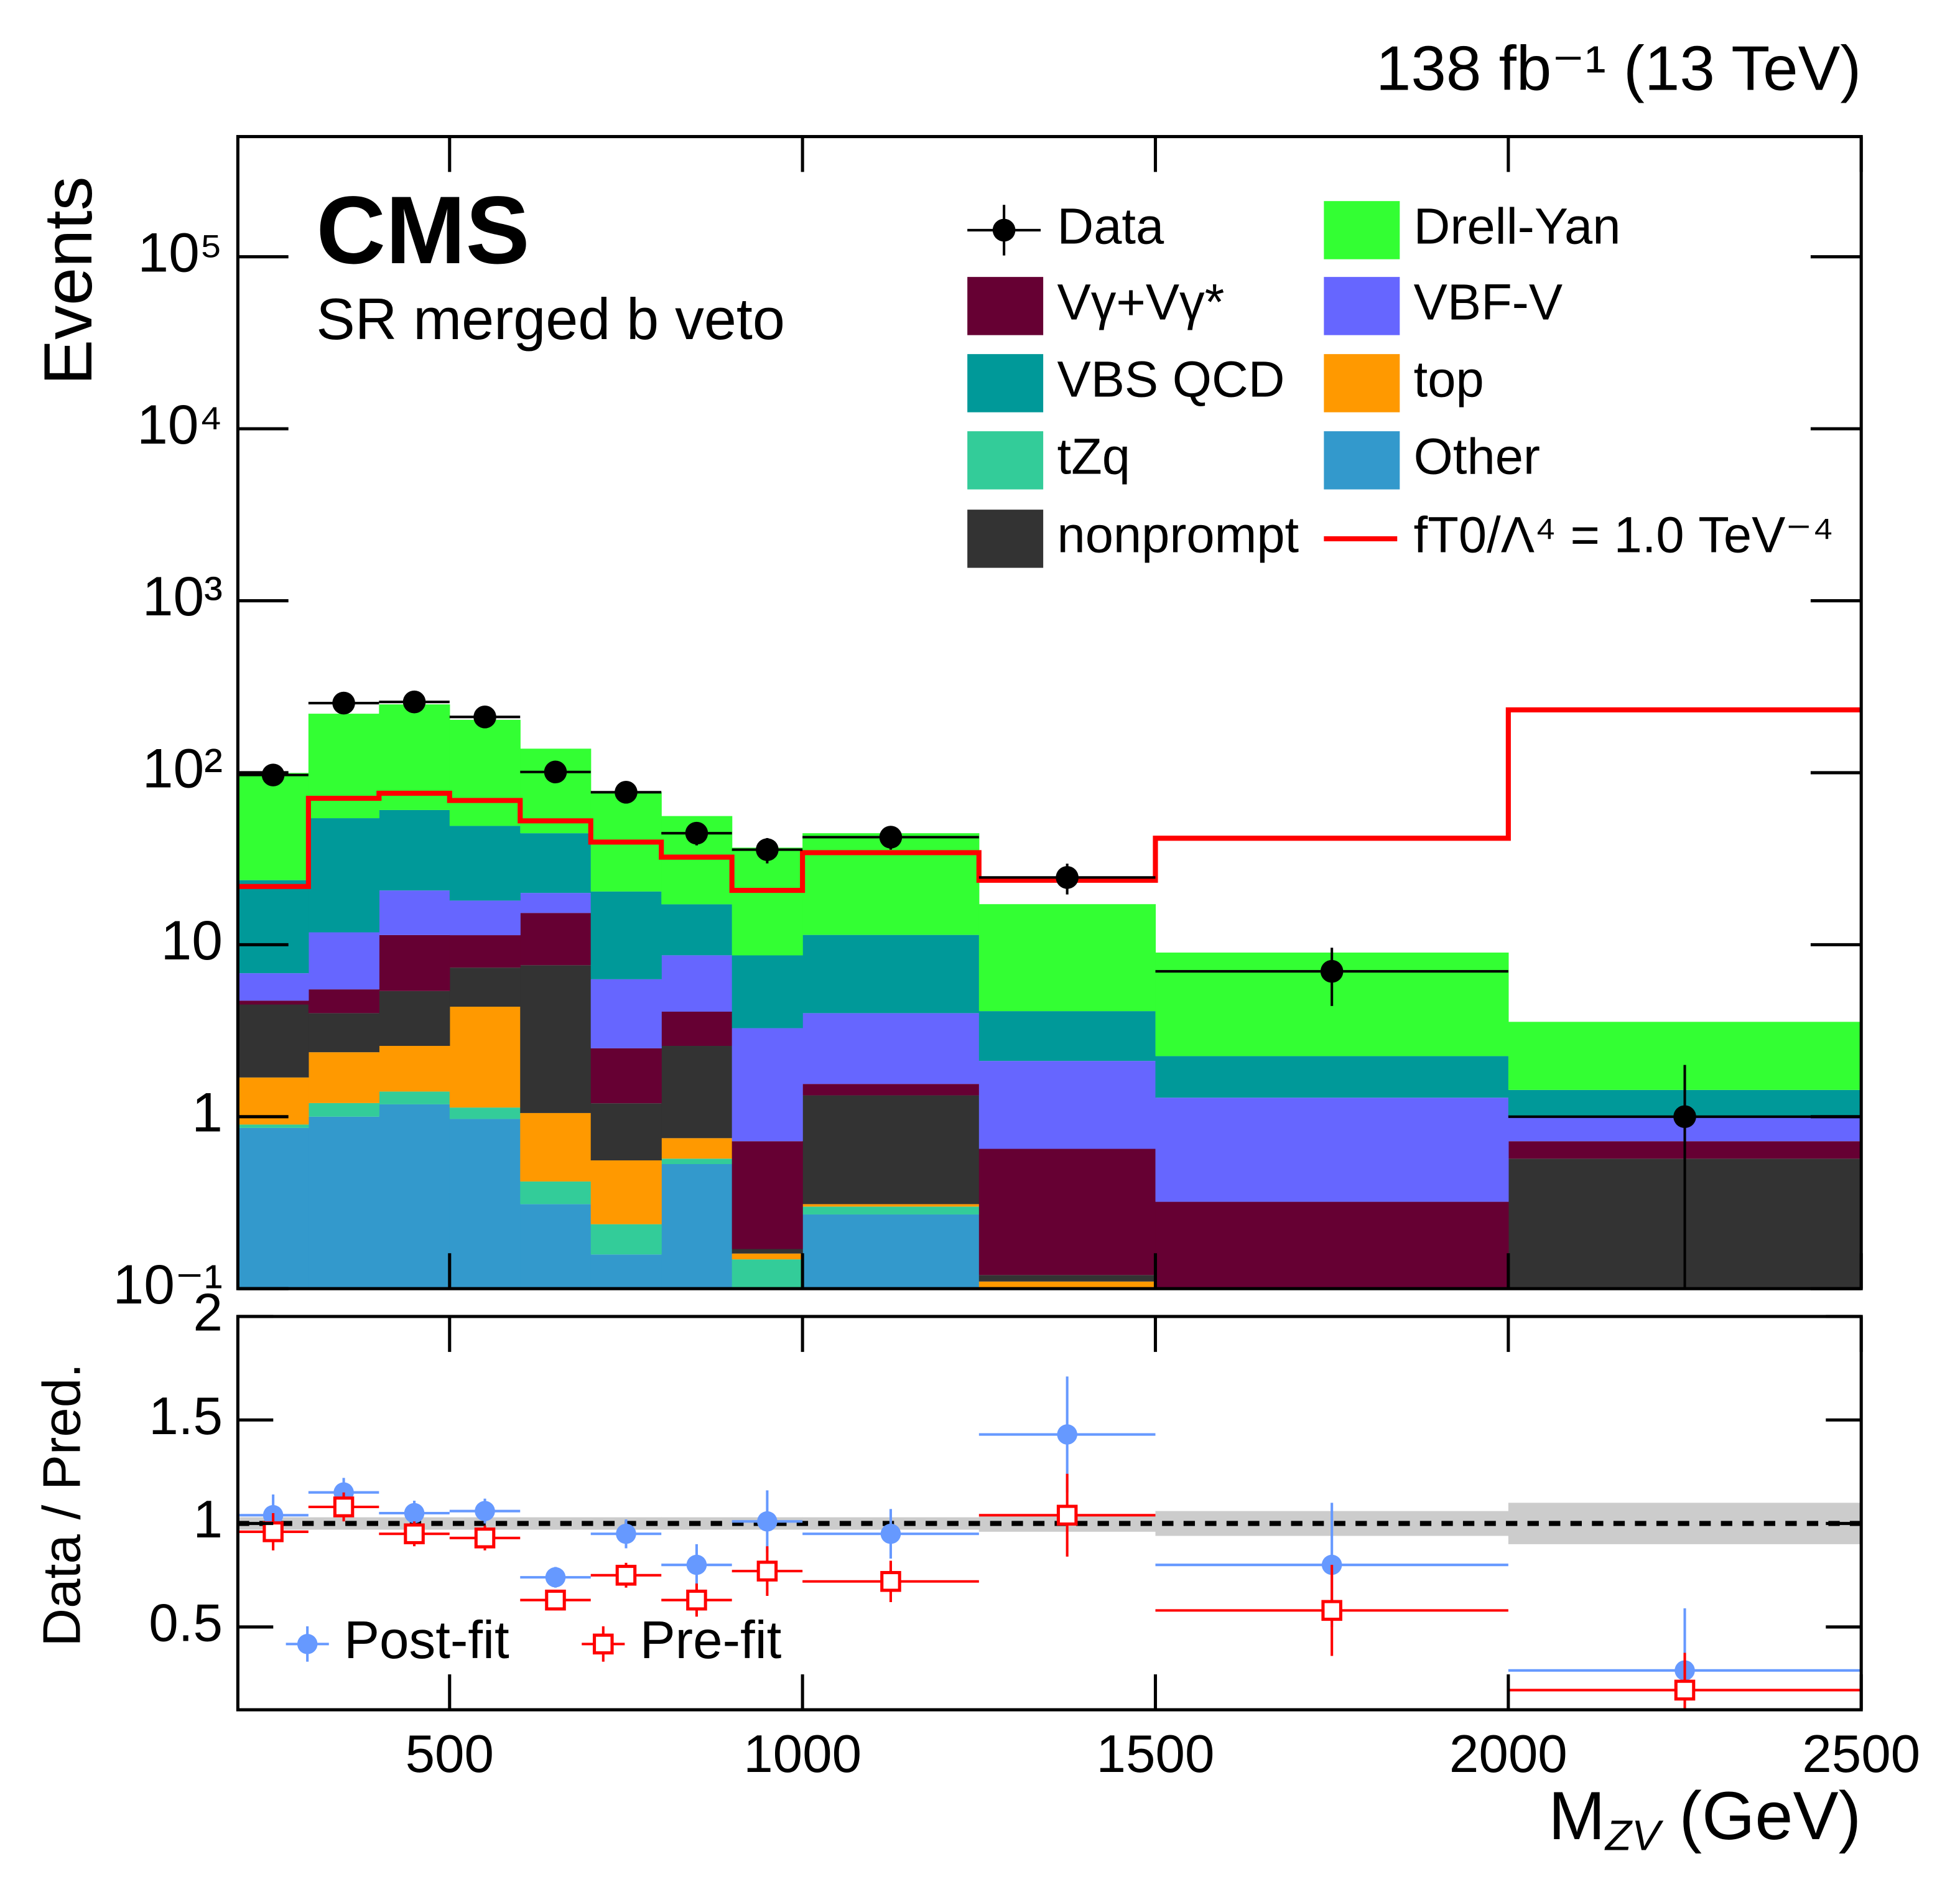 The height and width of the screenshot is (1902, 1960). I want to click on y-tick-label: 10⁻¹, so click(168, 1284).